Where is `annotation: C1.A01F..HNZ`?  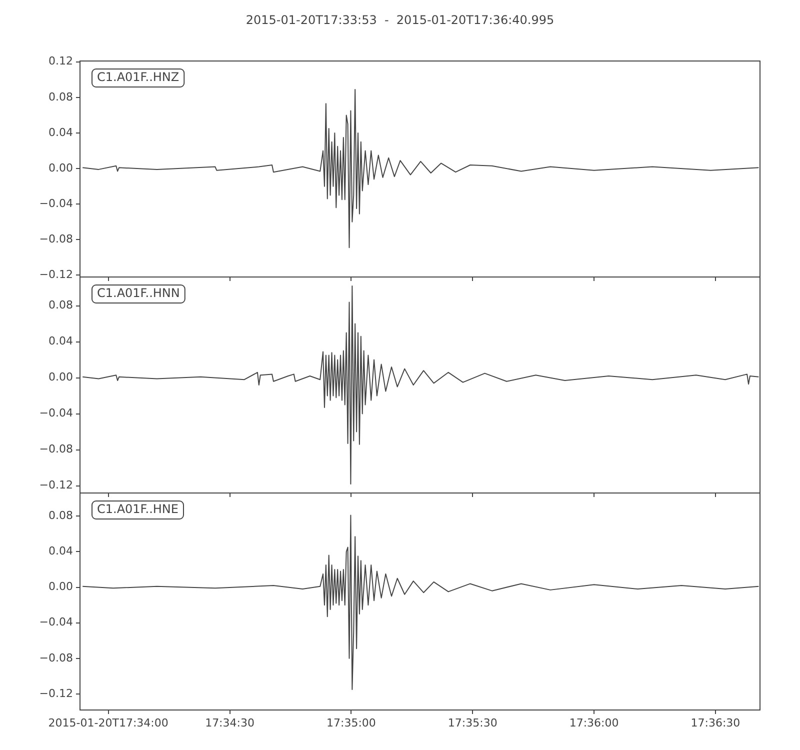
annotation: C1.A01F..HNZ is located at coordinates (138, 77).